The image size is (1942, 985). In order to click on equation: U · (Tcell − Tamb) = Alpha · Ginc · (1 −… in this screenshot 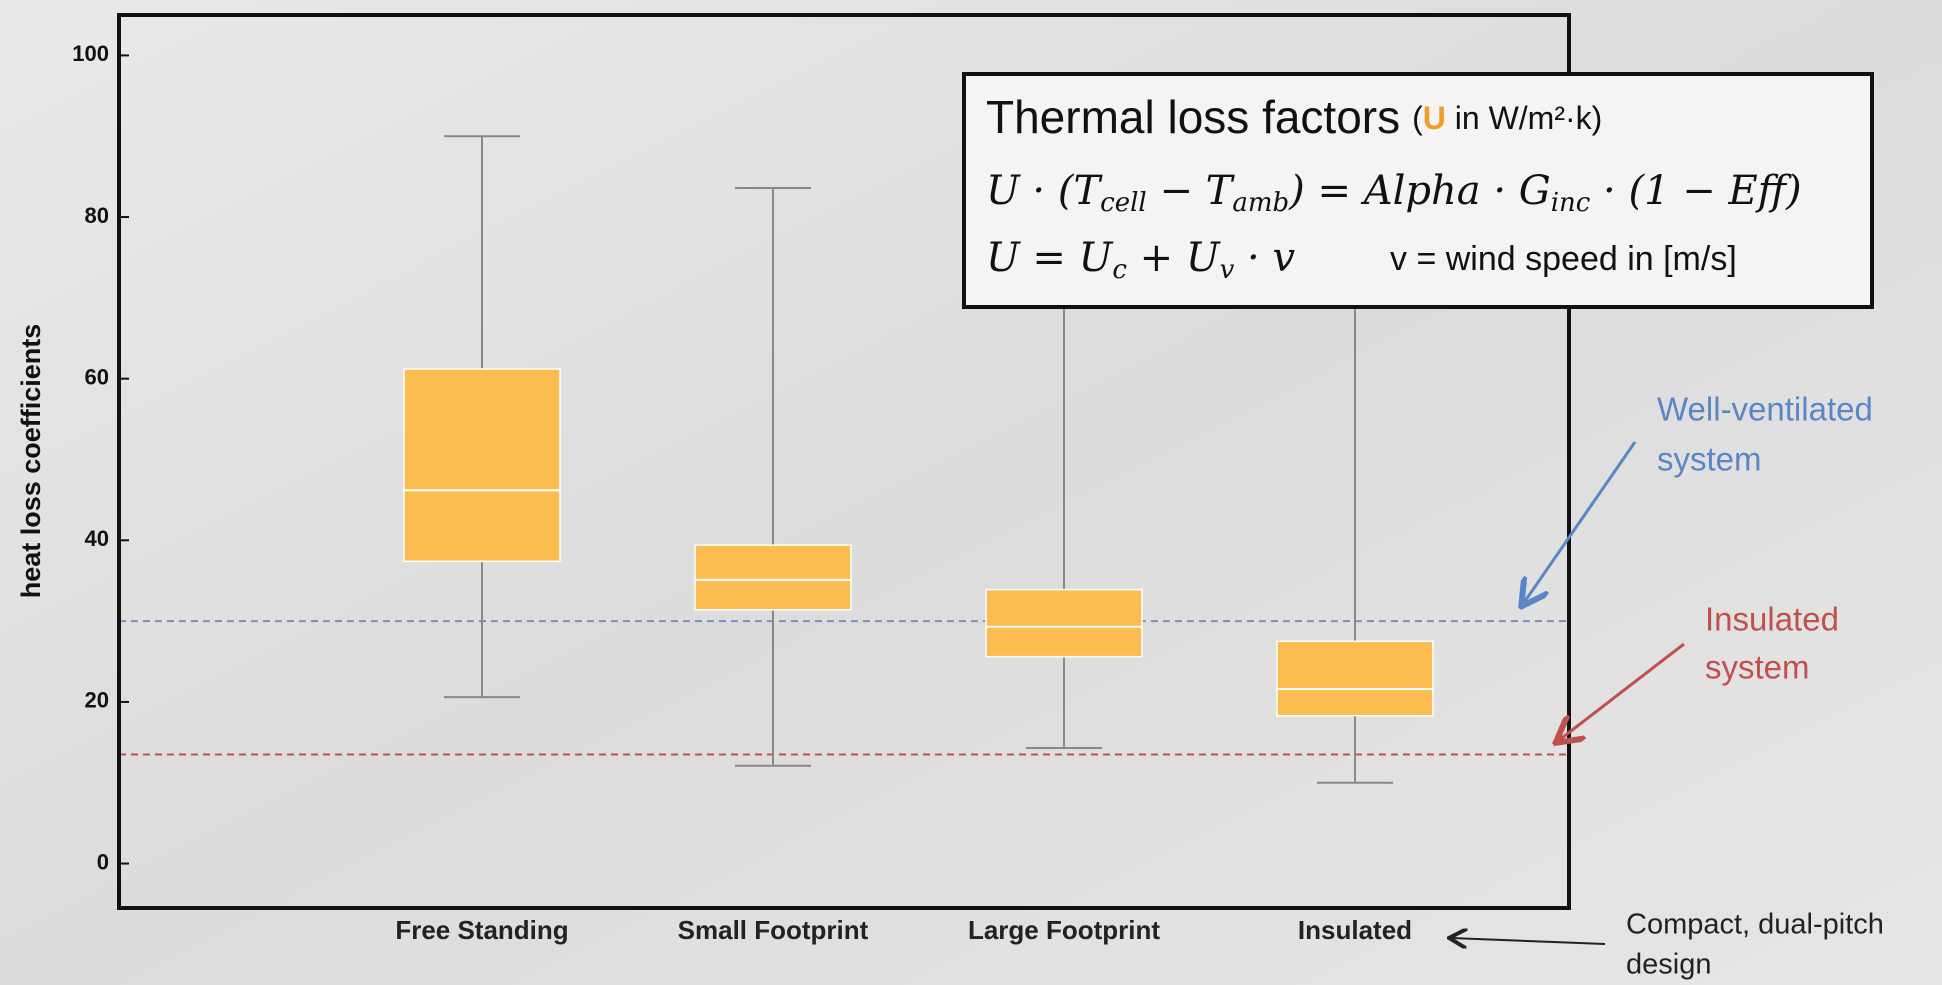, I will do `click(1394, 193)`.